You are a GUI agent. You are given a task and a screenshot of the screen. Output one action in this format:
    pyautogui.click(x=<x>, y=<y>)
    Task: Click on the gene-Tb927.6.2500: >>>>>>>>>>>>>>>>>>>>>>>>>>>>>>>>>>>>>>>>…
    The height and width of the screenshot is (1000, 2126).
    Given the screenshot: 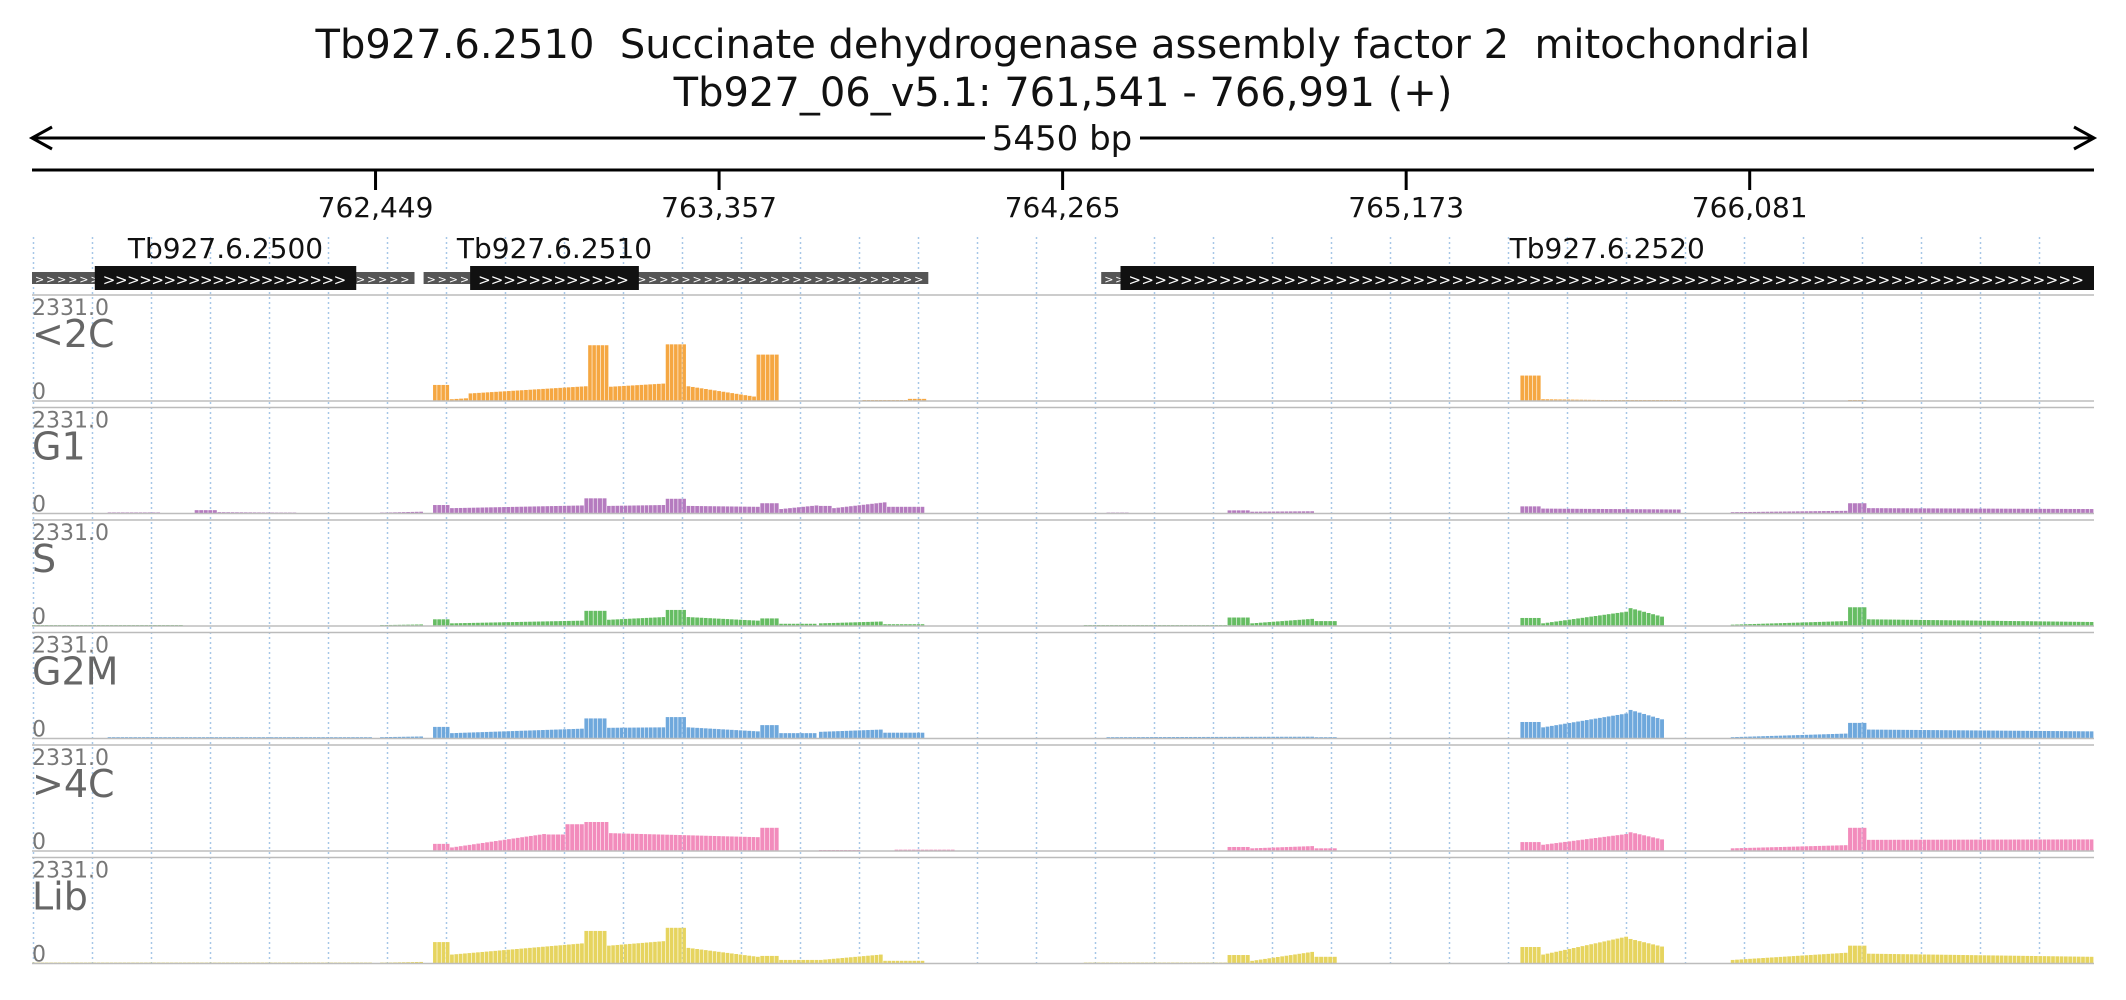 What is the action you would take?
    pyautogui.click(x=223, y=261)
    